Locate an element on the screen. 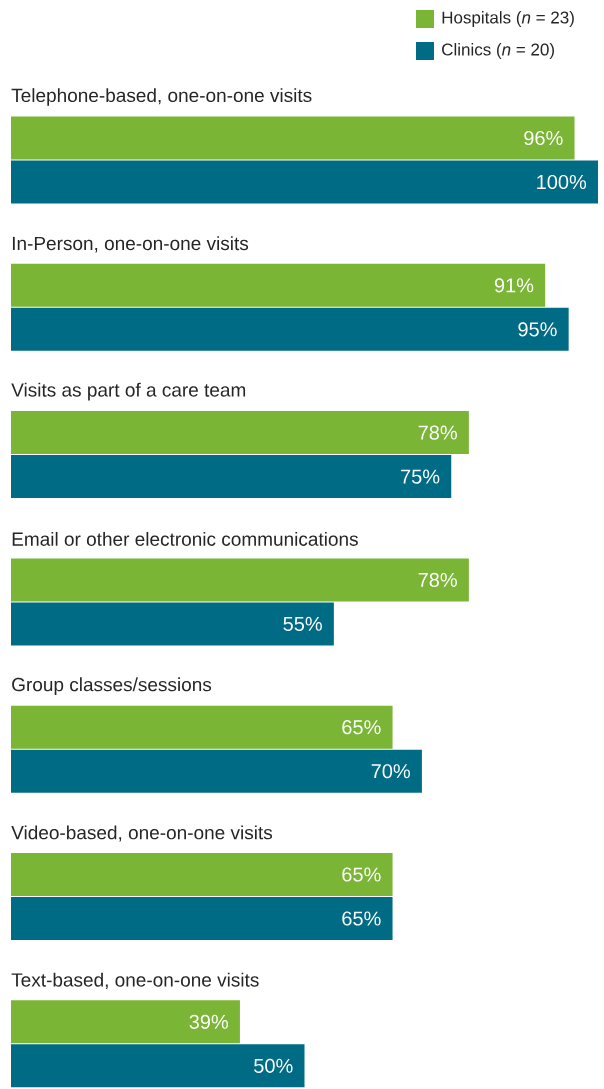  data-label: 70% is located at coordinates (390, 771).